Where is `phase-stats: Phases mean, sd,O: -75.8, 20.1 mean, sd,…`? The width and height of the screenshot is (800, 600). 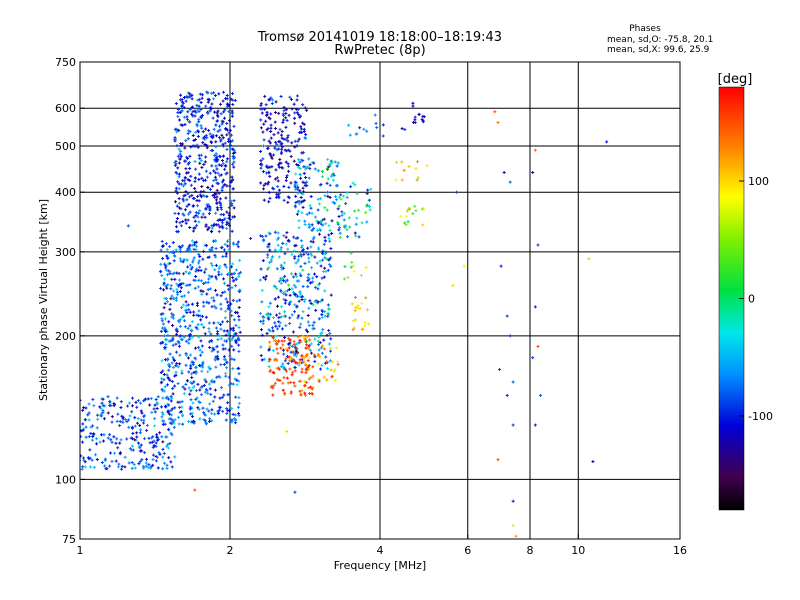
phase-stats: Phases mean, sd,O: -75.8, 20.1 mean, sd,… is located at coordinates (660, 39).